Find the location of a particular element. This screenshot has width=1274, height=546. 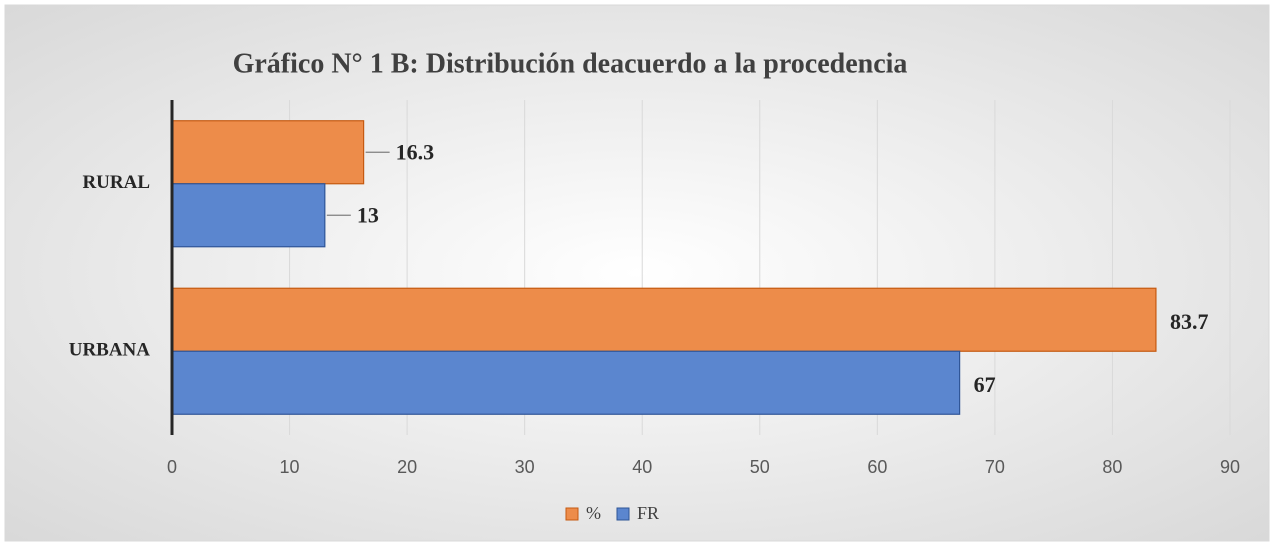

x-tick-label: 90 is located at coordinates (1230, 467).